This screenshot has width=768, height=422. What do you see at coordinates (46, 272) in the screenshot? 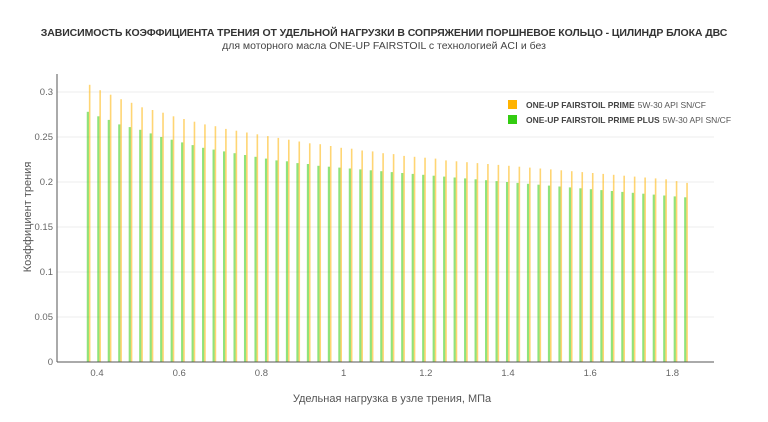
I see `y-tick-label: 0.1` at bounding box center [46, 272].